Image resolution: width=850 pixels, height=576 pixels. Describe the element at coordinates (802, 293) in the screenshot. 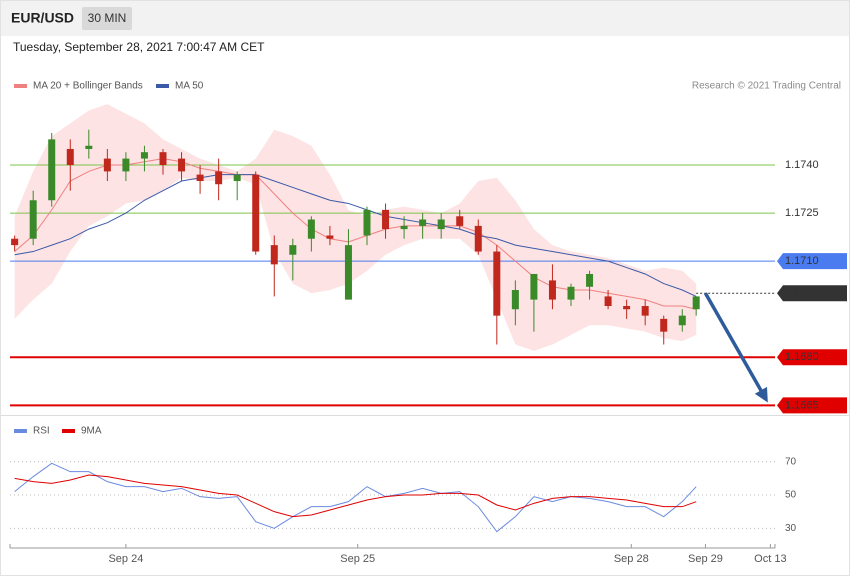

I see `level-label: 1.1700` at that location.